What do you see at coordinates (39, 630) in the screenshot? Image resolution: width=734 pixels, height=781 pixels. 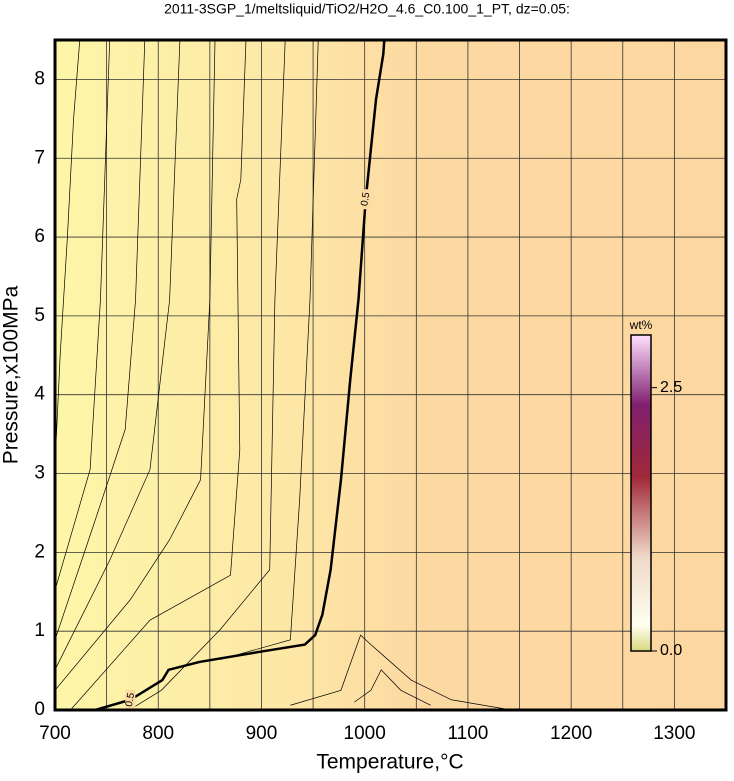 I see `y-tick-label: 1` at bounding box center [39, 630].